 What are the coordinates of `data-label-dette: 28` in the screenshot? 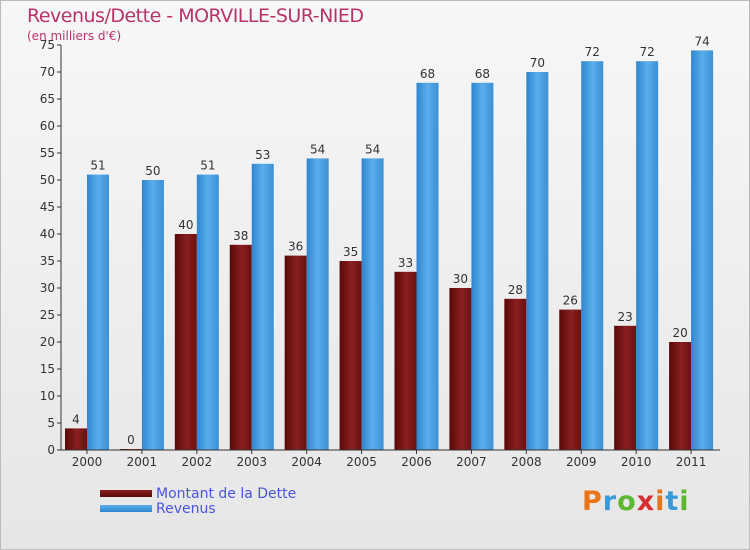 It's located at (515, 290).